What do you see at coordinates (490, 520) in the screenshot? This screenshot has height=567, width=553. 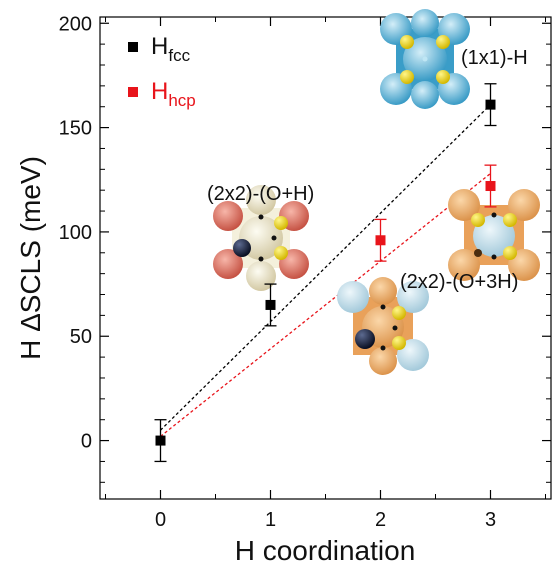 I see `x-tick-label: 3` at bounding box center [490, 520].